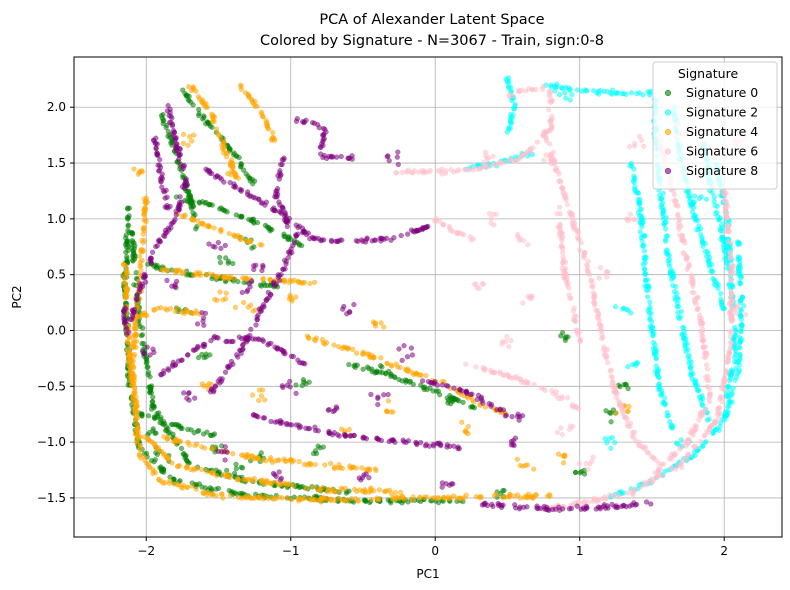 Image resolution: width=790 pixels, height=590 pixels. I want to click on x-tick-label: 0, so click(435, 551).